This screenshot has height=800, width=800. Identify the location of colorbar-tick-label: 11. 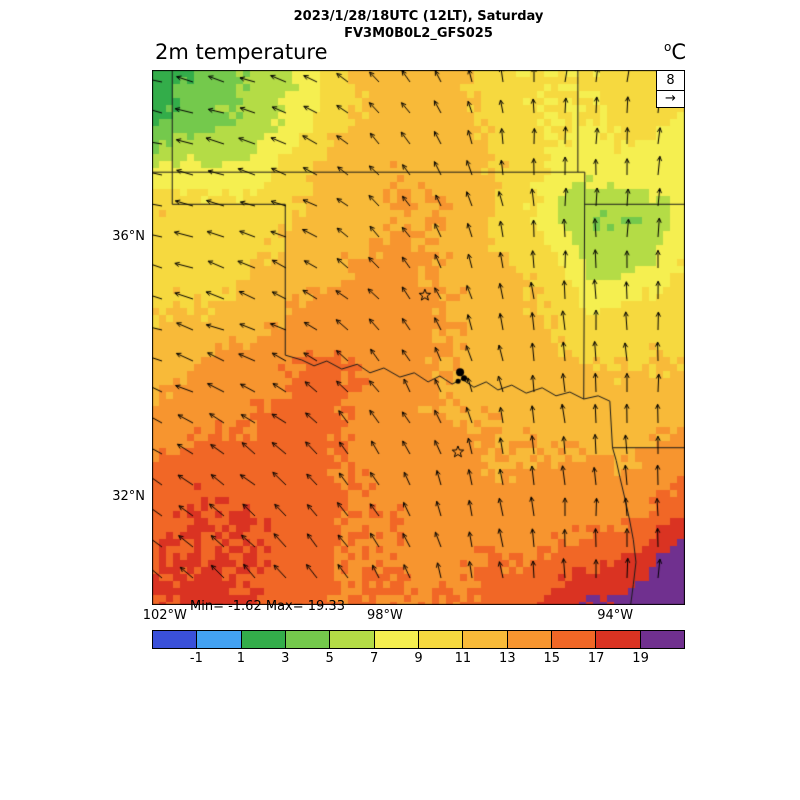
(463, 658).